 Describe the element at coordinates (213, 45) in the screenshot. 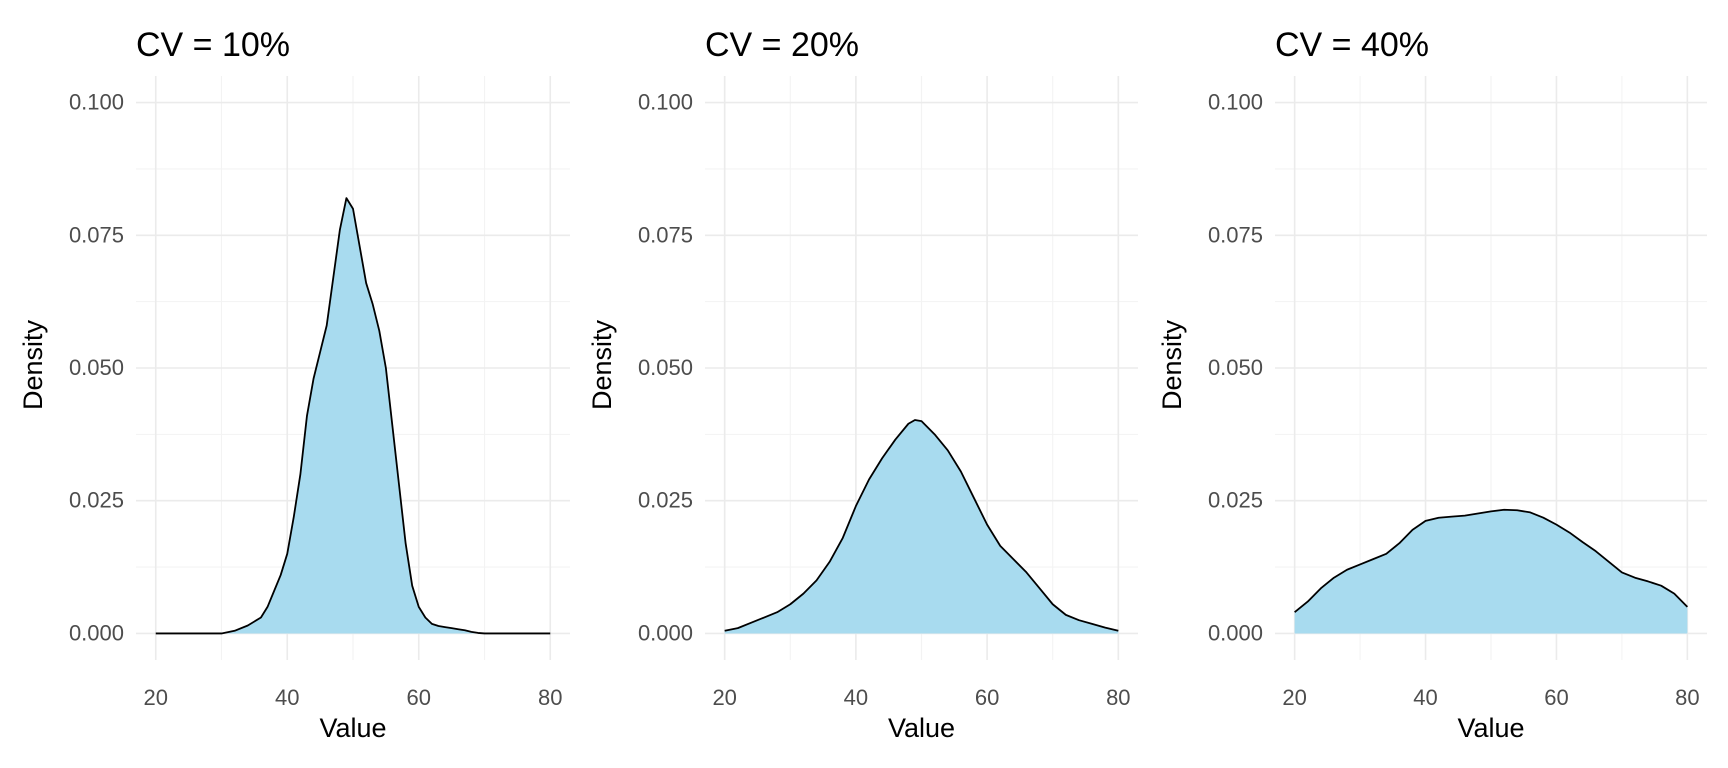

I see `panel-title: CV = 10%` at that location.